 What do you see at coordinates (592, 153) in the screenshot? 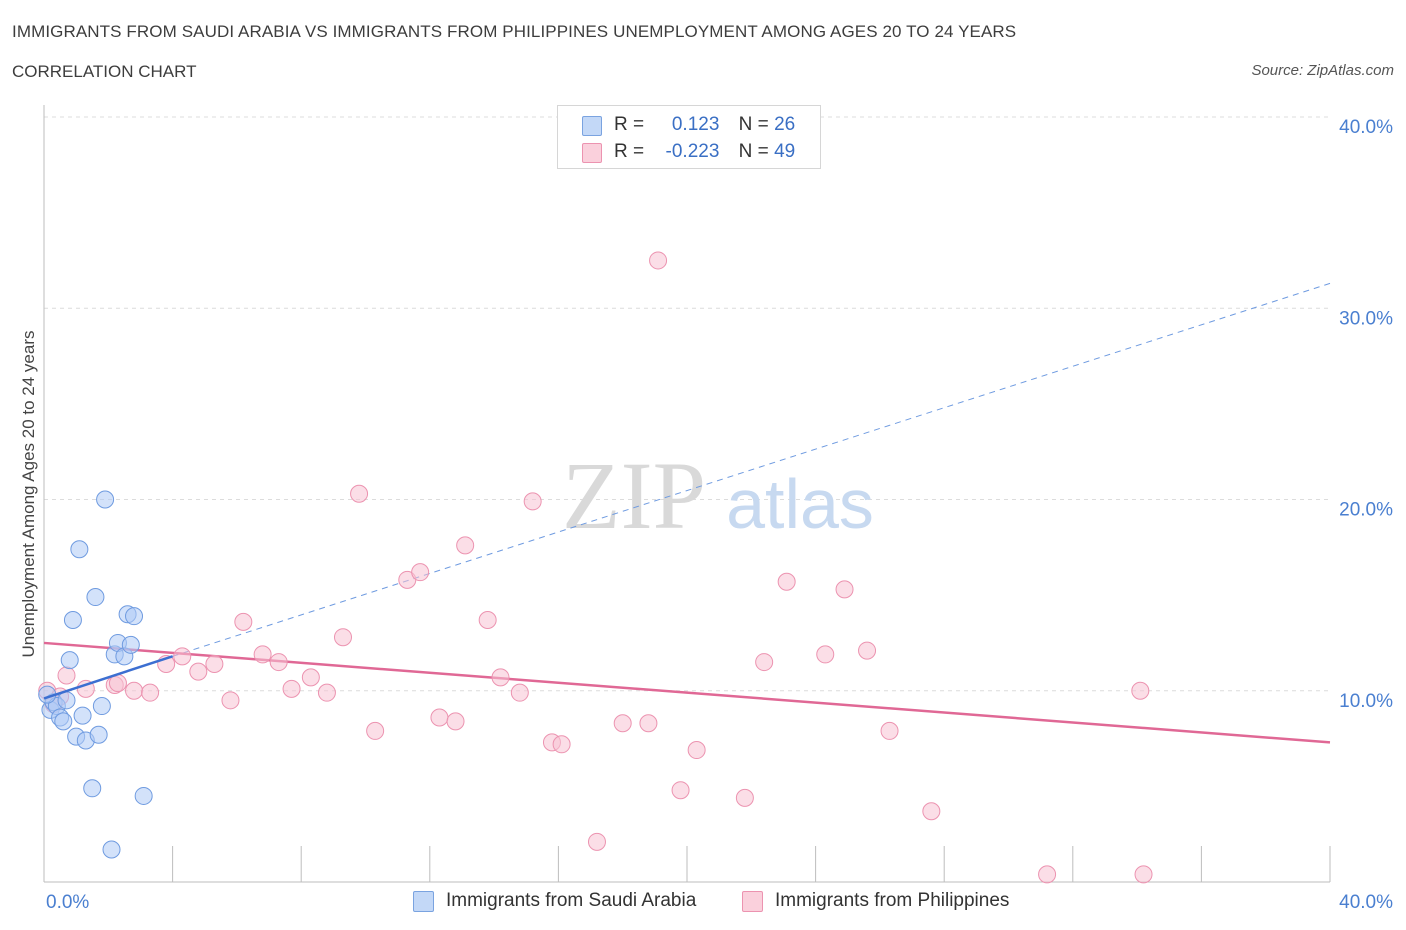
I see `legend-swatch-pink` at bounding box center [592, 153].